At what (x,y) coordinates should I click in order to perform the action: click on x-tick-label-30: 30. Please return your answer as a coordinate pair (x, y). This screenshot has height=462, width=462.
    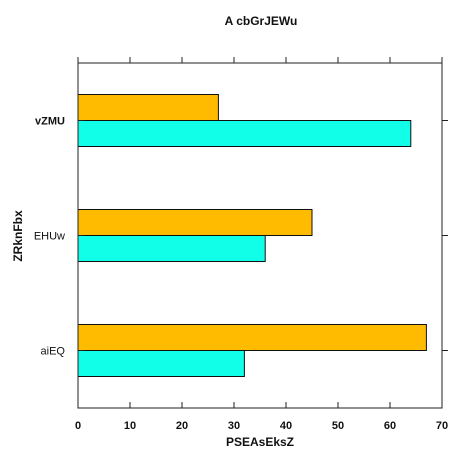
    Looking at the image, I should click on (234, 426).